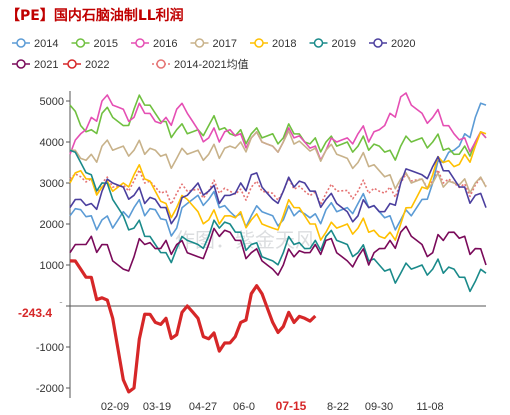  I want to click on legend-item-2017: 2017, so click(213, 44).